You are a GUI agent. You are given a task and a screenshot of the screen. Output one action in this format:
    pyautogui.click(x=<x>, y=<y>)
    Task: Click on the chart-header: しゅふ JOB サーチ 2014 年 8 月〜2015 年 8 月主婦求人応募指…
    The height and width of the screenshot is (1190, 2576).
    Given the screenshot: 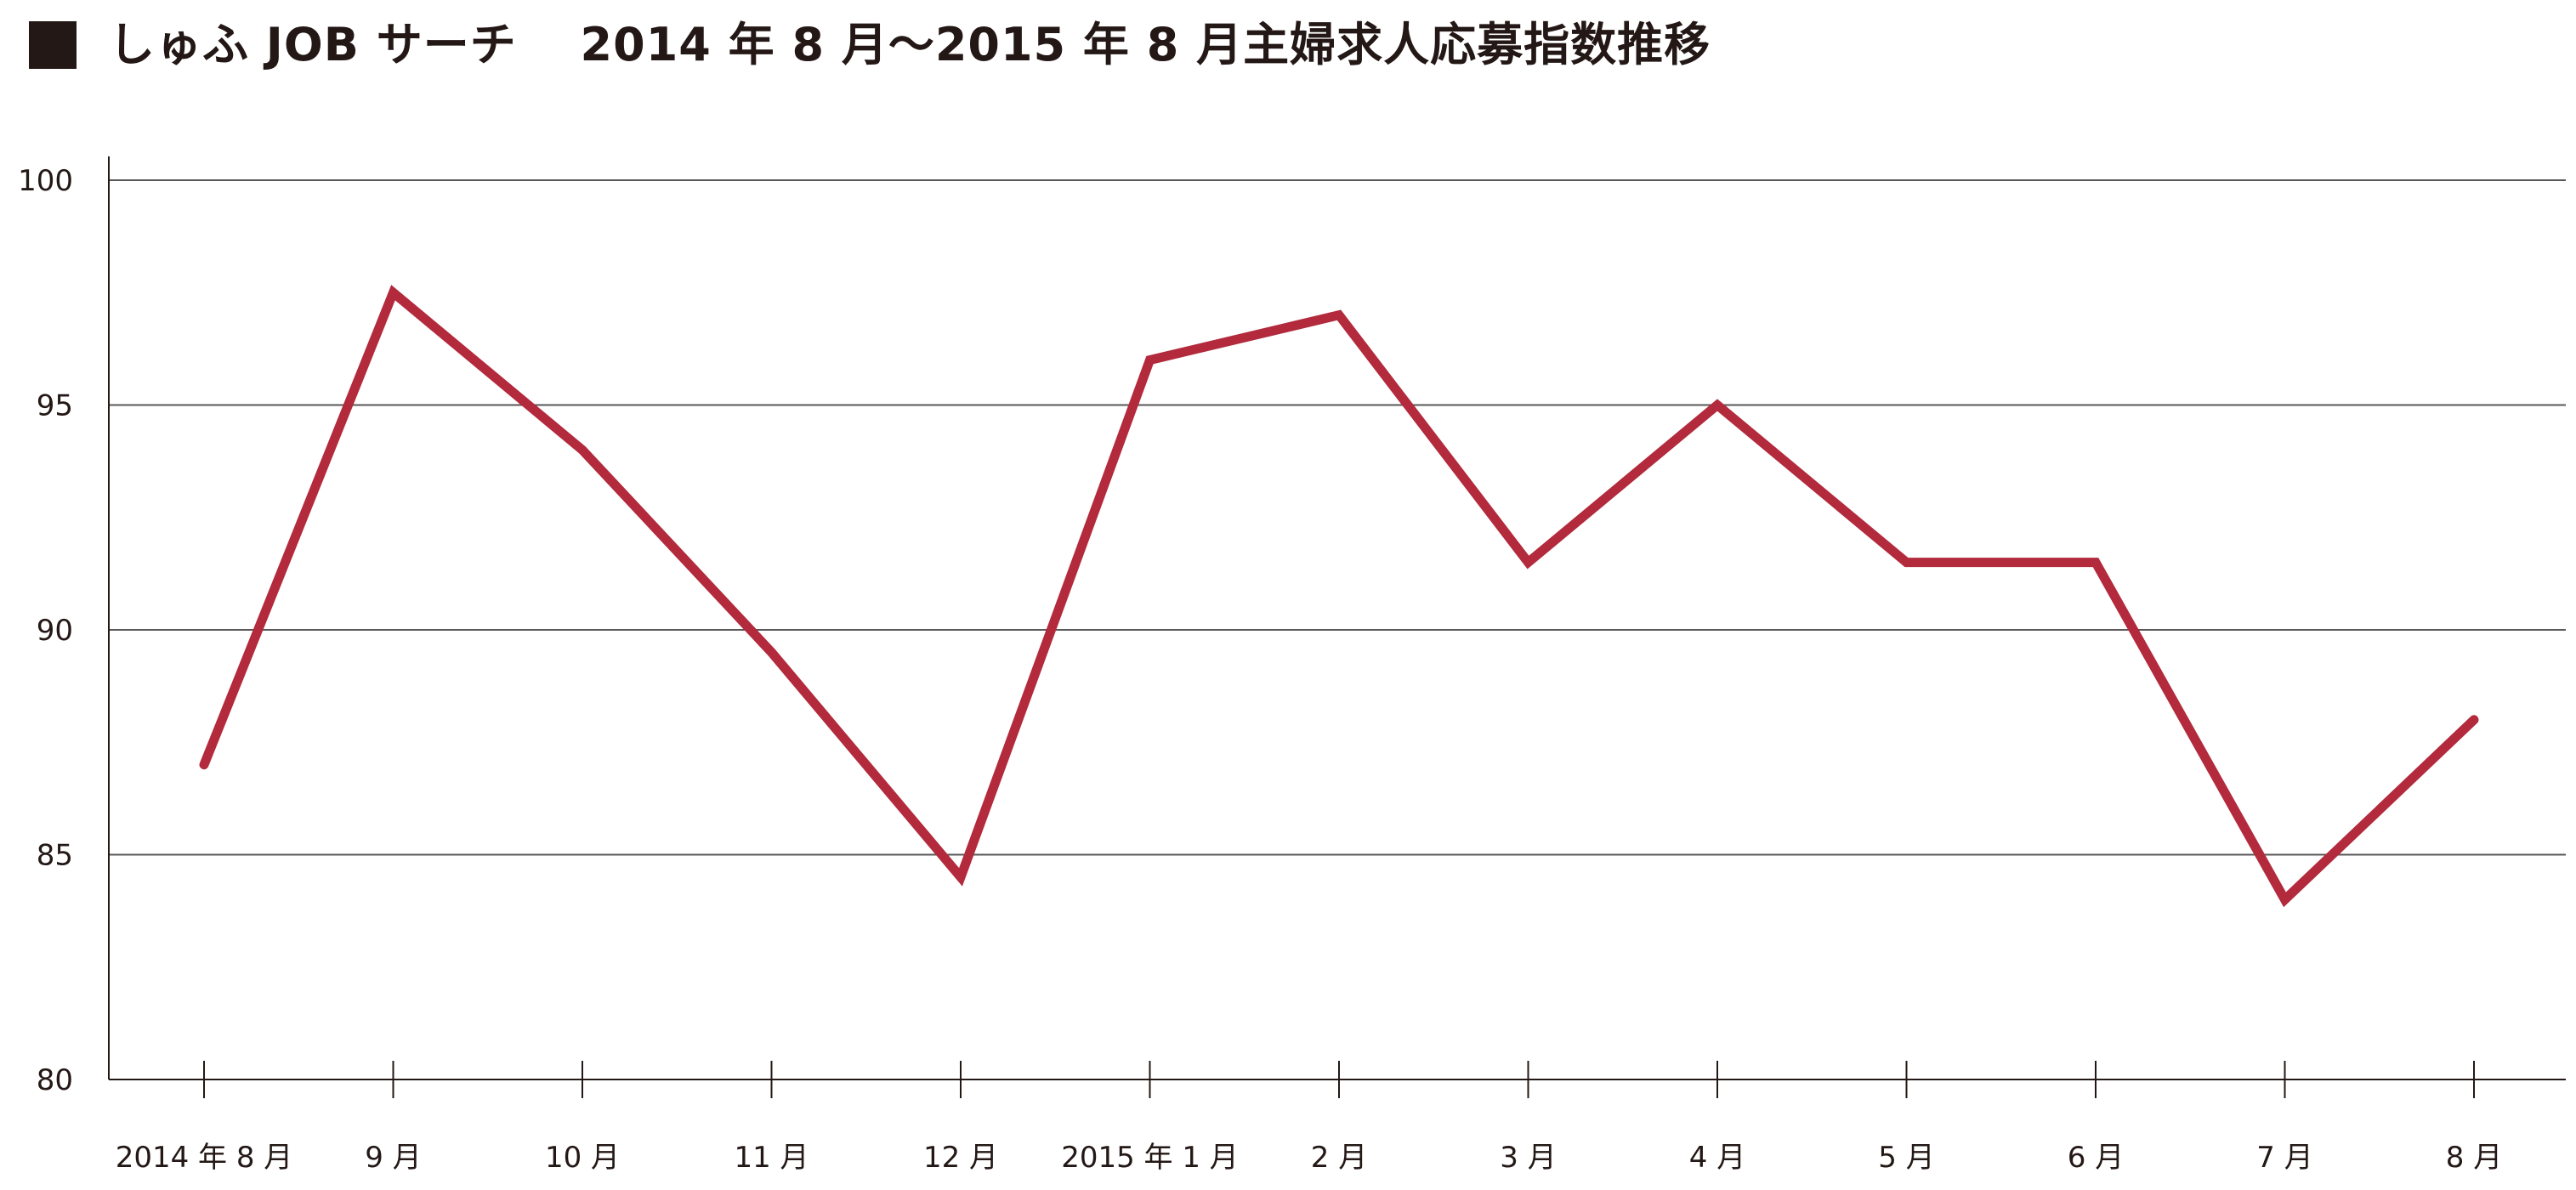 What is the action you would take?
    pyautogui.click(x=870, y=45)
    